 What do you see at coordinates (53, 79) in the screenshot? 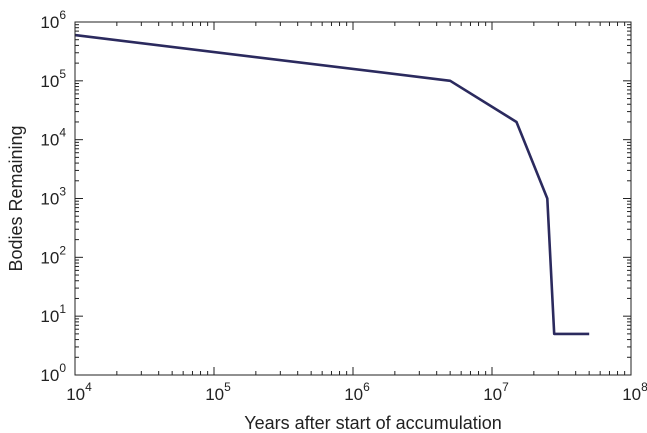
I see `y-tick-label: 10⁵` at bounding box center [53, 79].